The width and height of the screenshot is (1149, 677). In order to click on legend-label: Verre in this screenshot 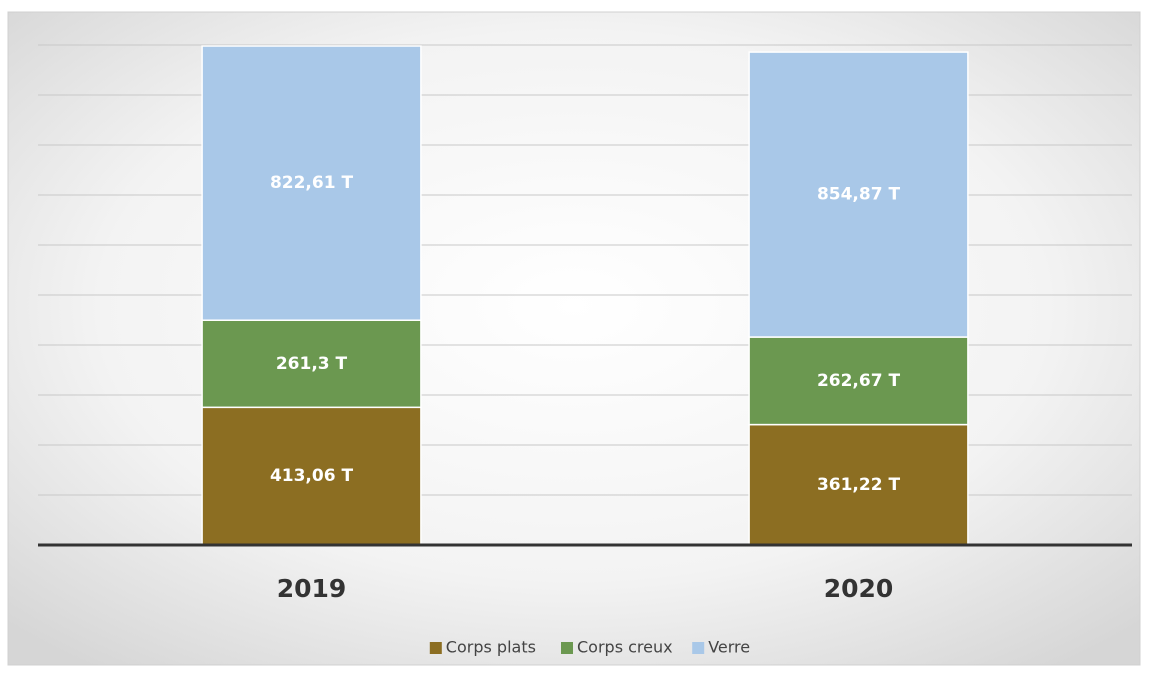, I will do `click(729, 647)`.